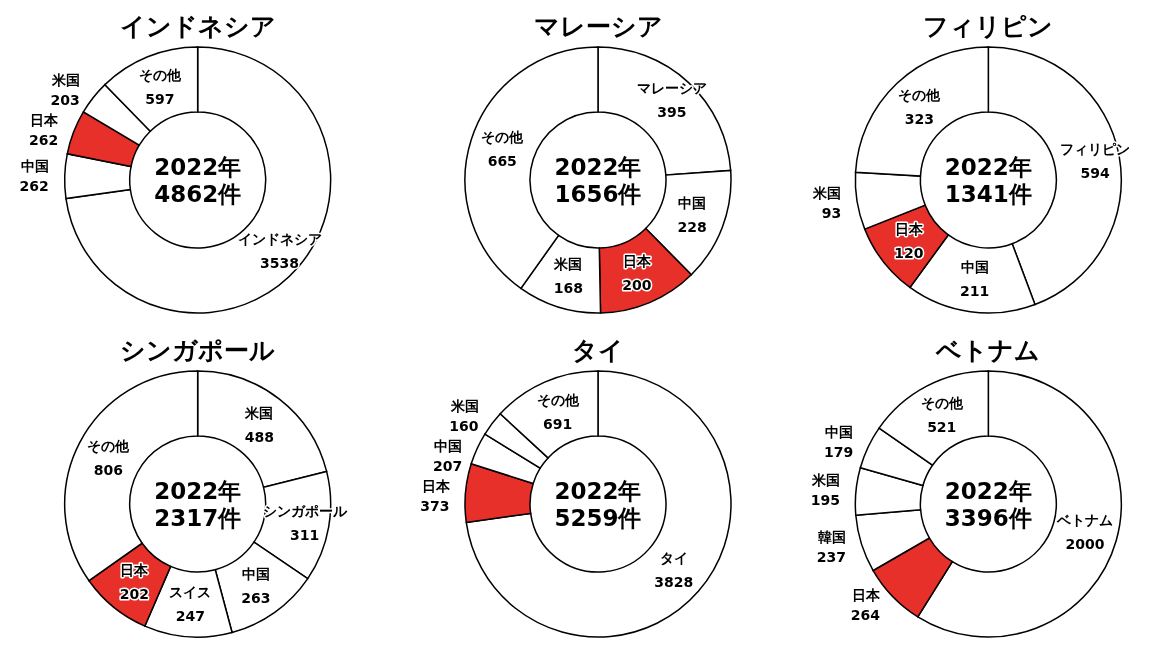 The width and height of the screenshot is (1156, 648). What do you see at coordinates (598, 350) in the screenshot?
I see `title: タイ` at bounding box center [598, 350].